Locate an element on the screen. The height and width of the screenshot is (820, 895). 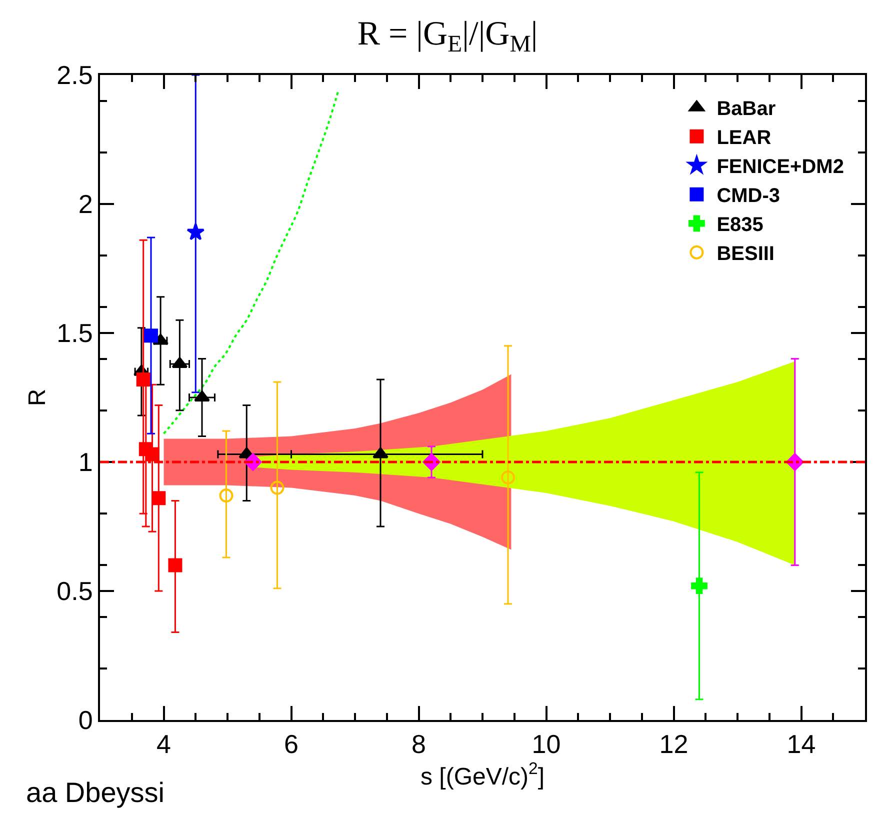
y-tick-label: 1 is located at coordinates (85, 462).